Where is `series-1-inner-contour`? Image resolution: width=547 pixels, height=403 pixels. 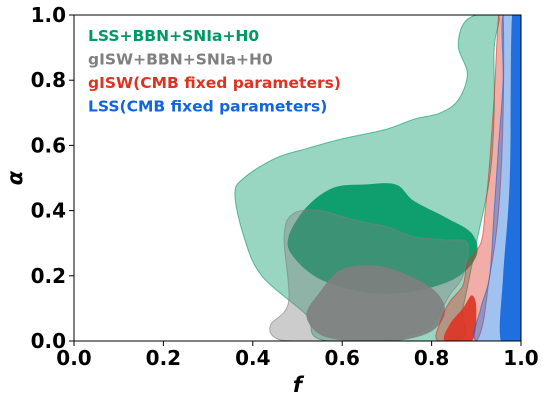 series-1-inner-contour is located at coordinates (382, 238).